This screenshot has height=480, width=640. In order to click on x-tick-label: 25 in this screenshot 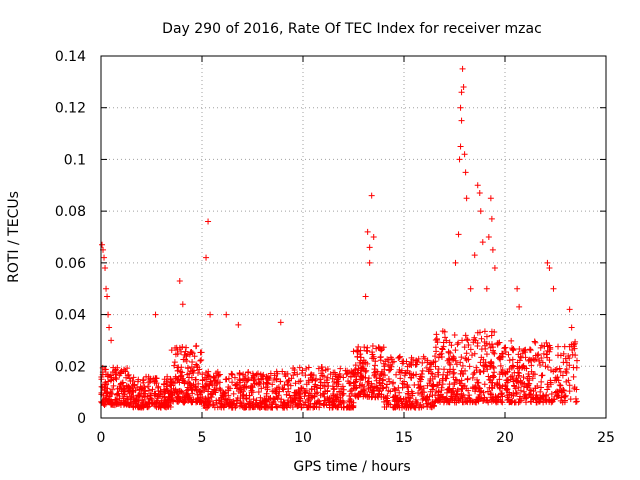, I will do `click(606, 438)`.